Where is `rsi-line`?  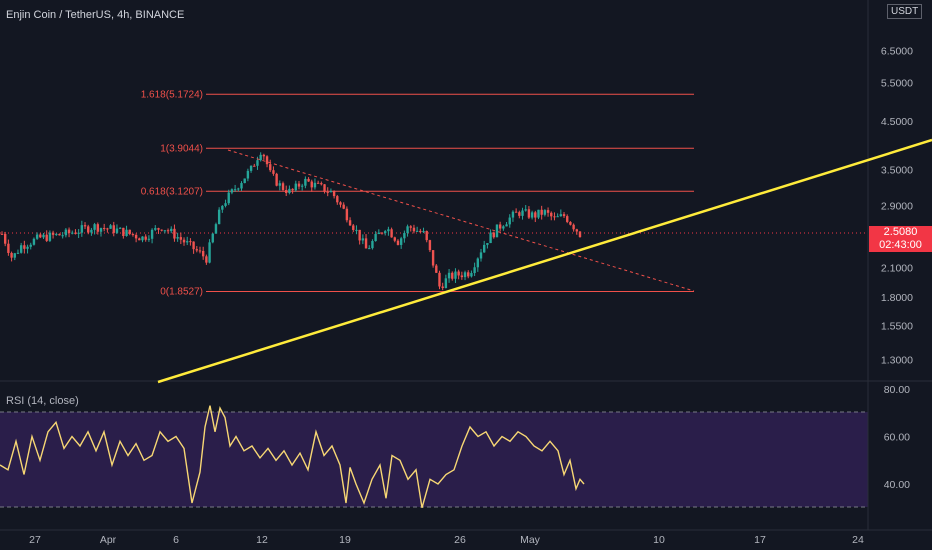
rsi-line is located at coordinates (292, 456).